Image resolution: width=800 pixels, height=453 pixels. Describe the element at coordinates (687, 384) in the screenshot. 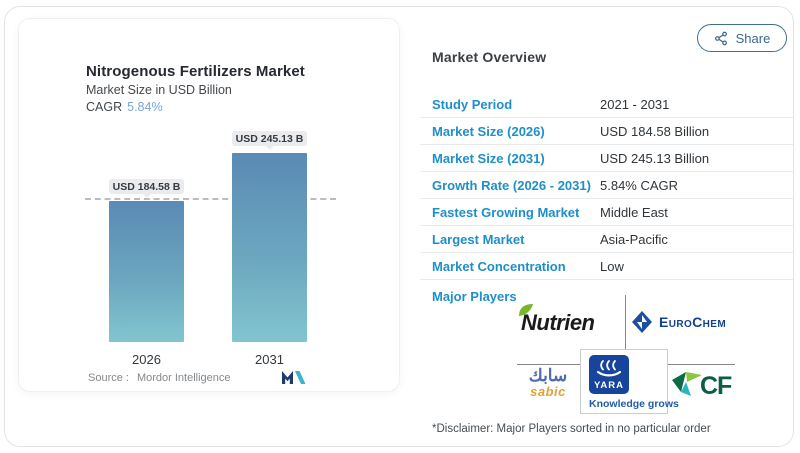

I see `cf-mark-icon` at that location.